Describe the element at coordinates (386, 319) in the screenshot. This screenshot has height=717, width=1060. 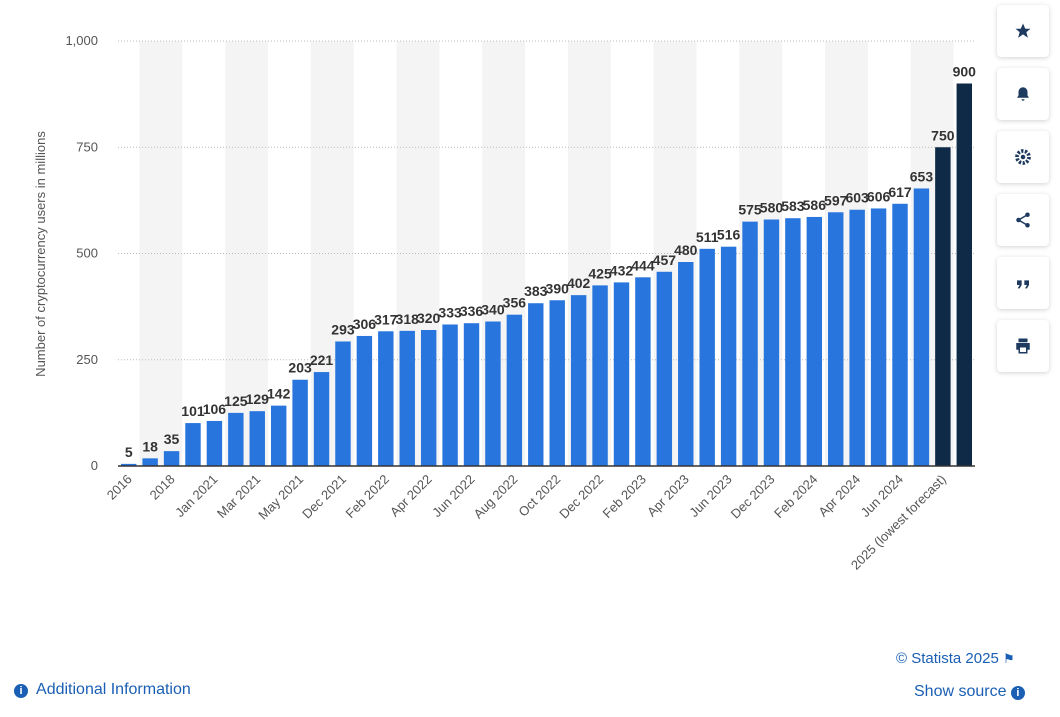
I see `value-label: 317` at that location.